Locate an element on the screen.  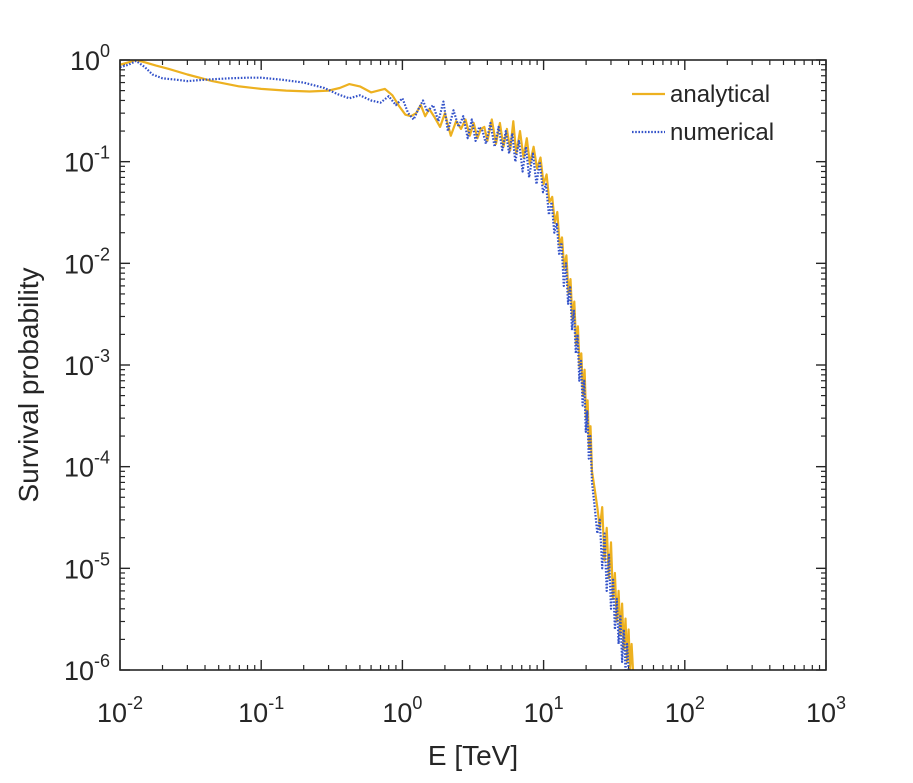
y-tick-exponent: -2 is located at coordinates (102, 254).